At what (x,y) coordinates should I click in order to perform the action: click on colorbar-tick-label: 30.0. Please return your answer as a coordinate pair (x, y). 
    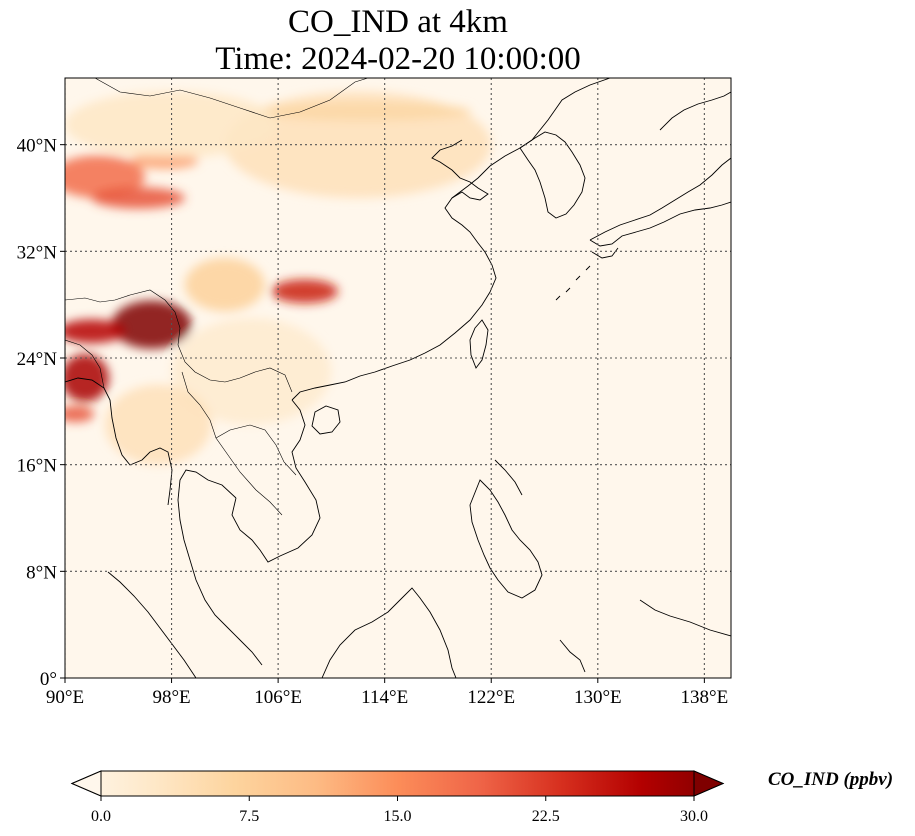
    Looking at the image, I should click on (694, 816).